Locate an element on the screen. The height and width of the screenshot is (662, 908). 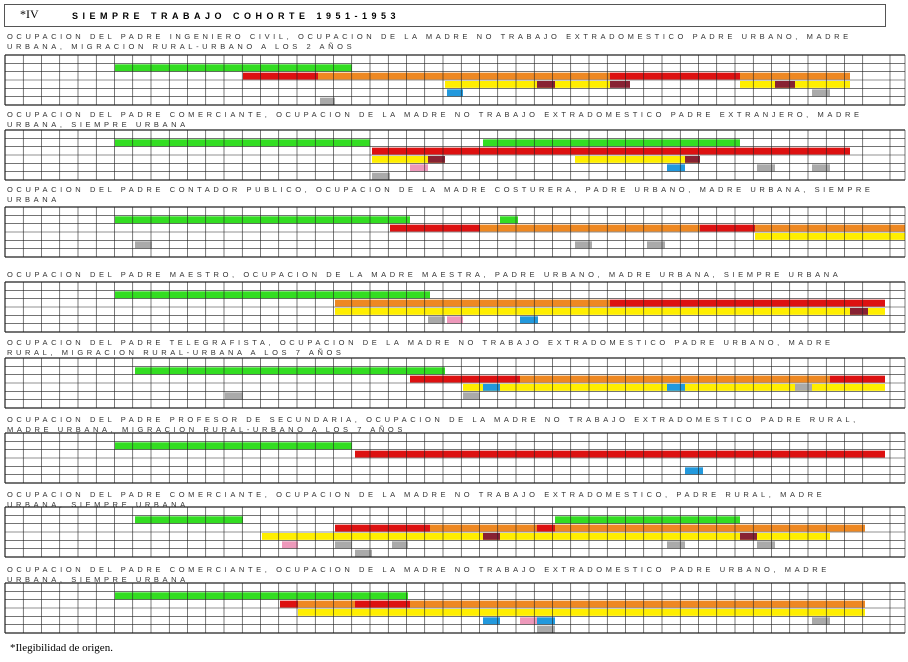
footnote: *Ilegibilidad de origen. is located at coordinates (61, 648).